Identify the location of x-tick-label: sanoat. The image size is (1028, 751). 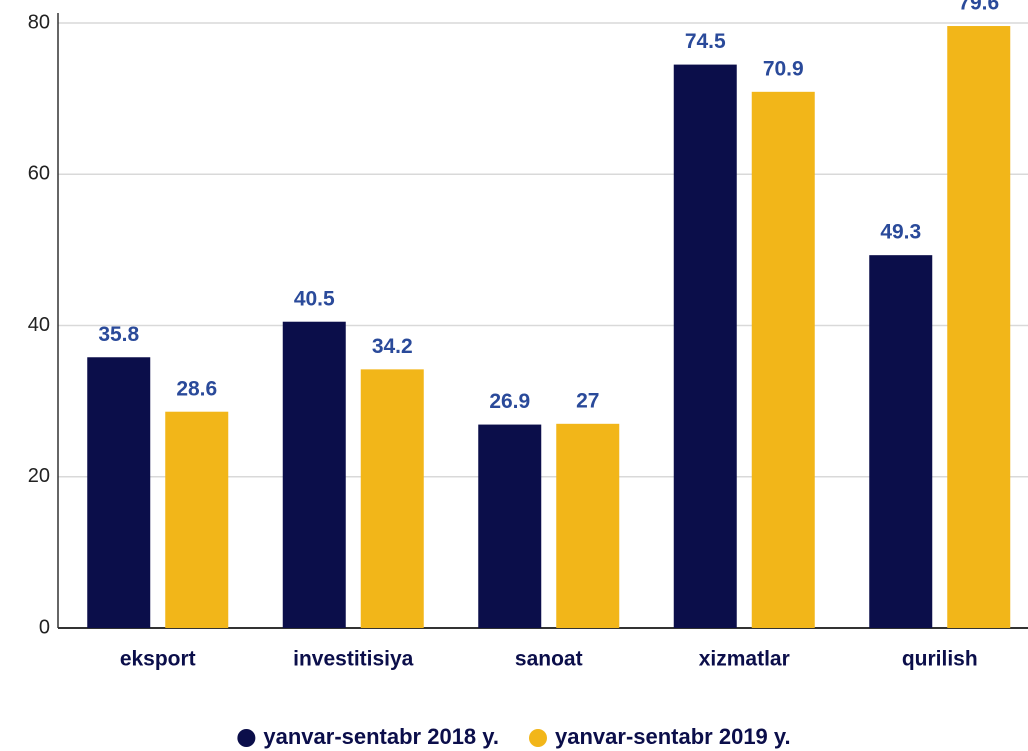
(549, 659).